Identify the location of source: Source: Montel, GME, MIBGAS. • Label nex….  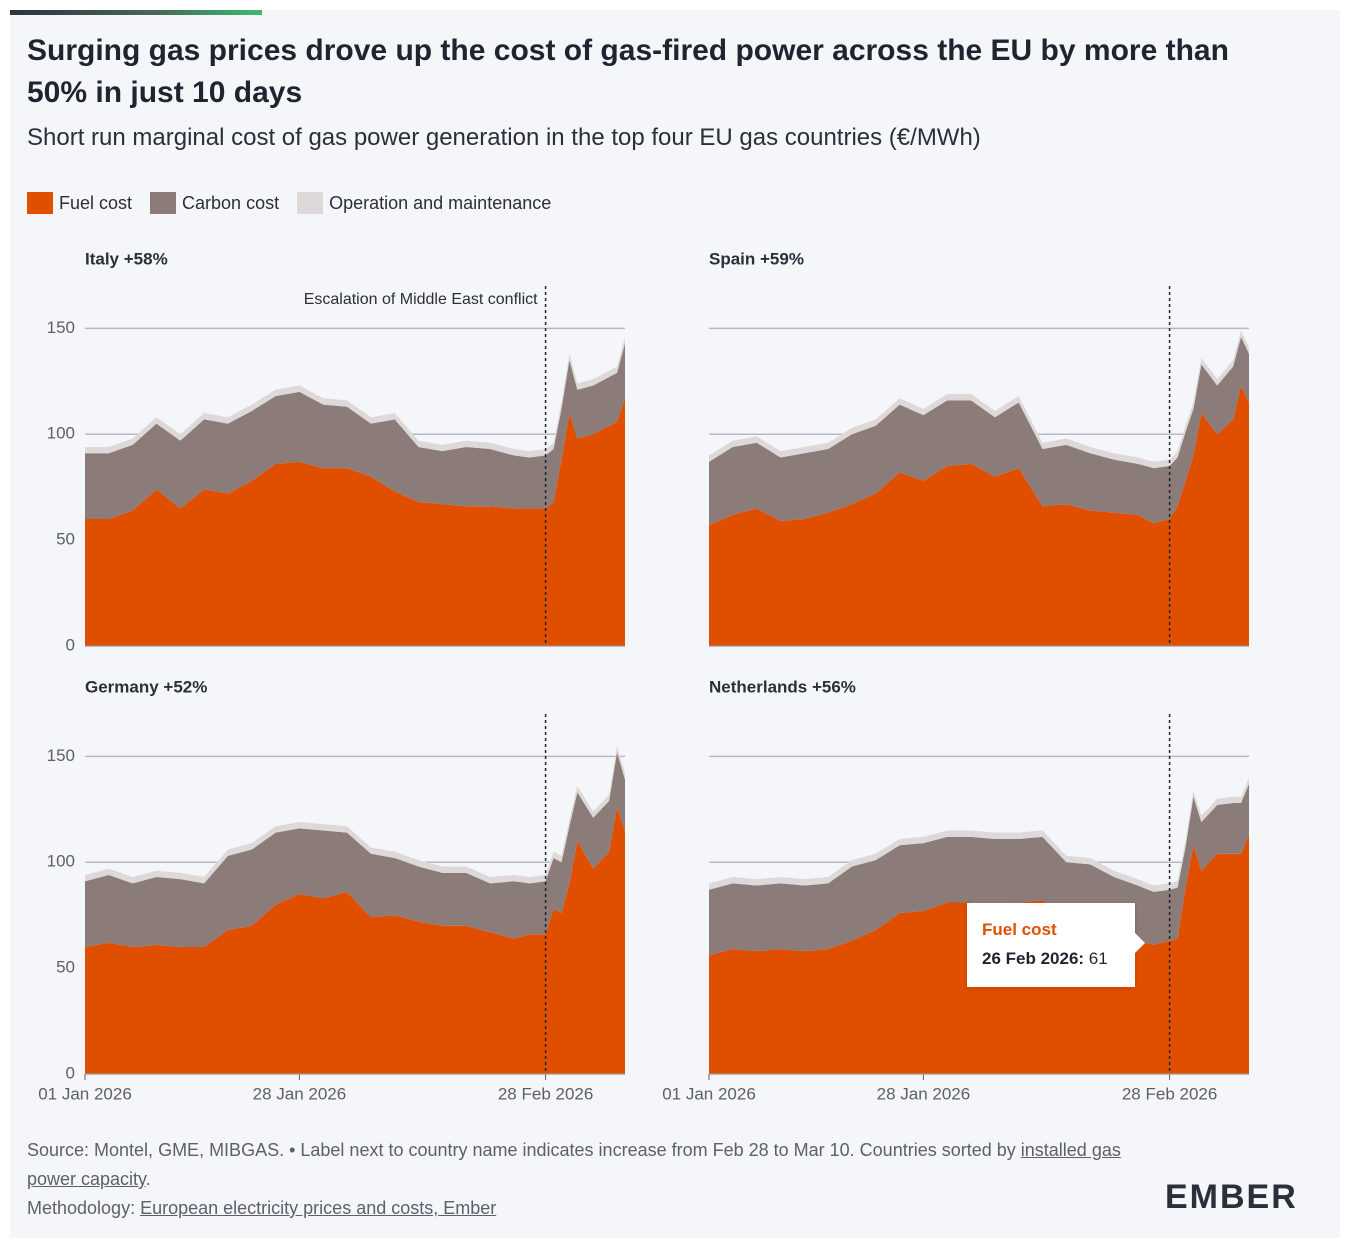
(521, 1150).